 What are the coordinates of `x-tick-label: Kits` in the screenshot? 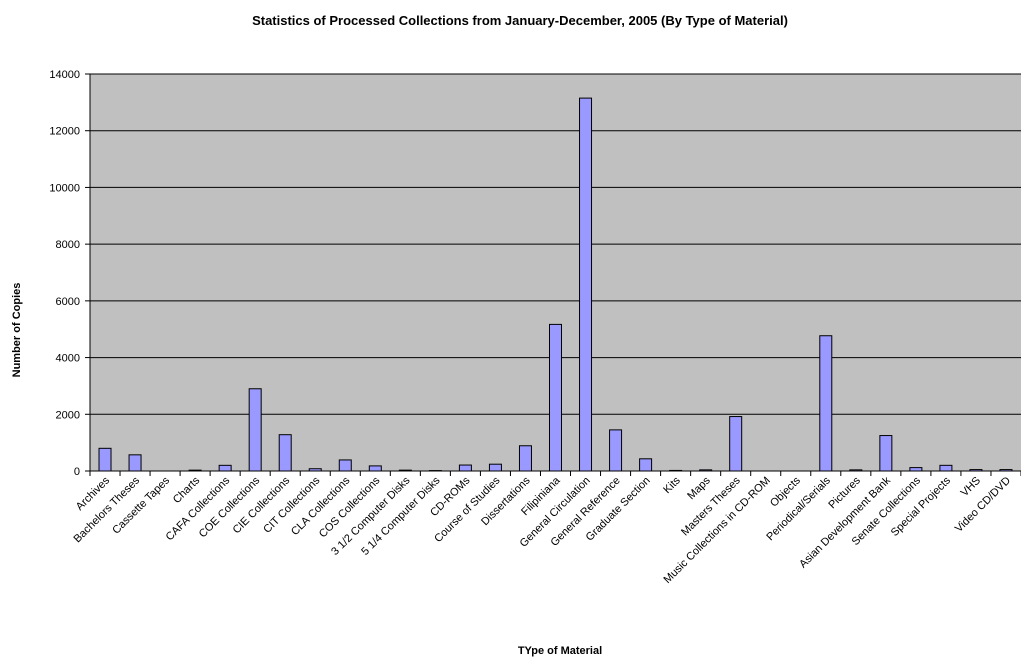 It's located at (672, 485).